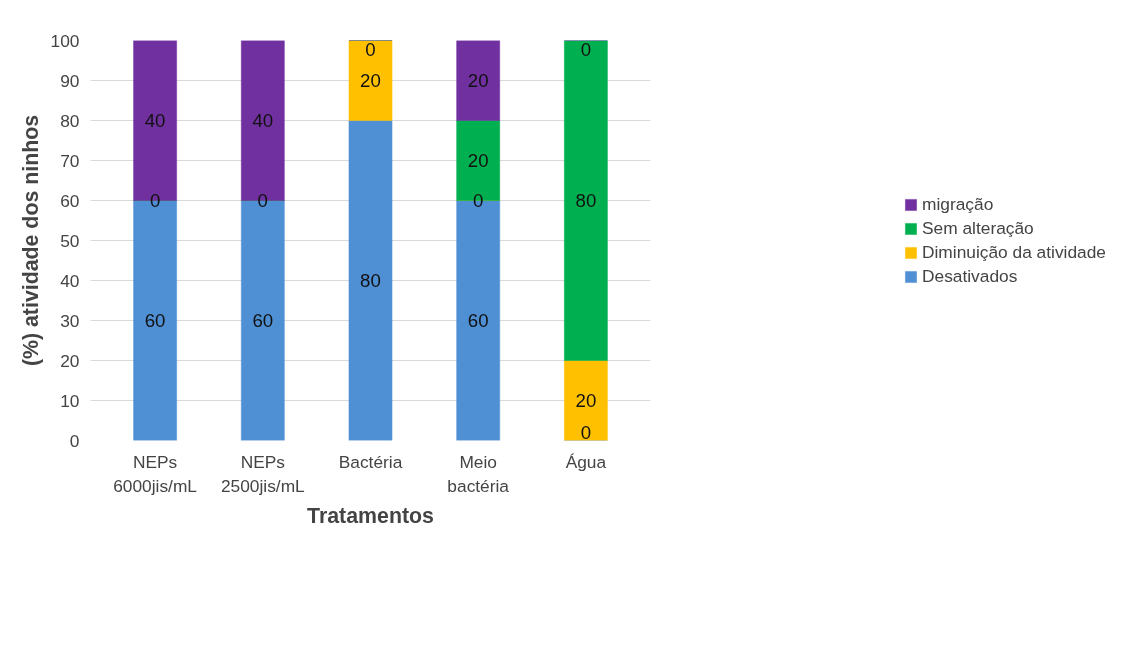  Describe the element at coordinates (370, 515) in the screenshot. I see `x-axis-title: Tratamentos` at that location.